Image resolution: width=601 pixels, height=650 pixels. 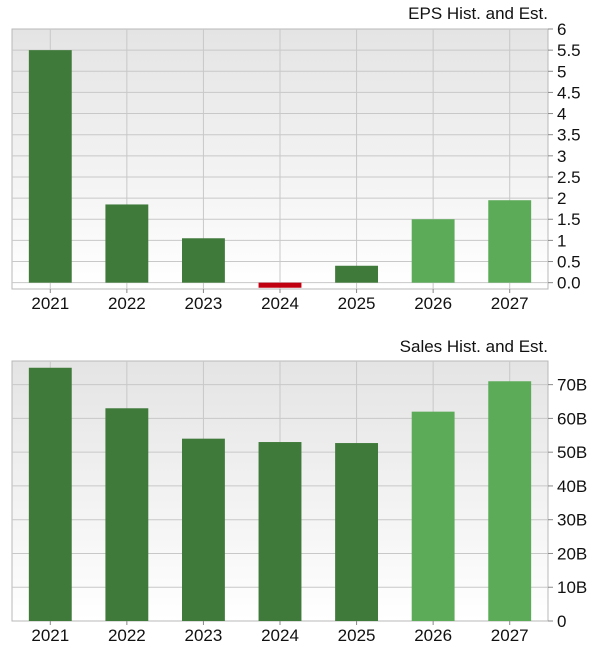 What do you see at coordinates (569, 92) in the screenshot?
I see `eps-ytick-label: 4.5` at bounding box center [569, 92].